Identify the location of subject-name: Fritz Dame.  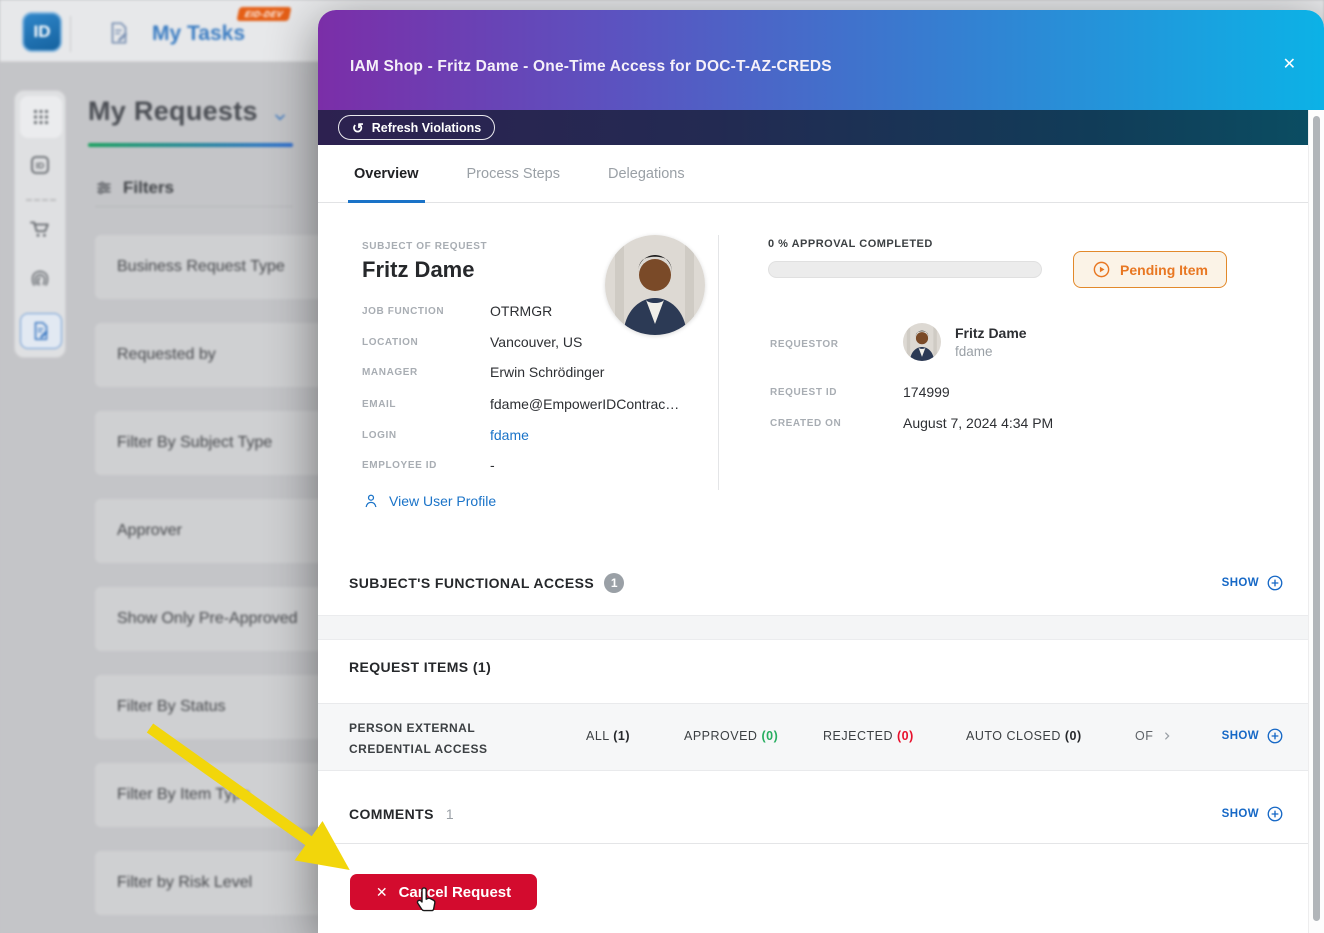
(418, 269).